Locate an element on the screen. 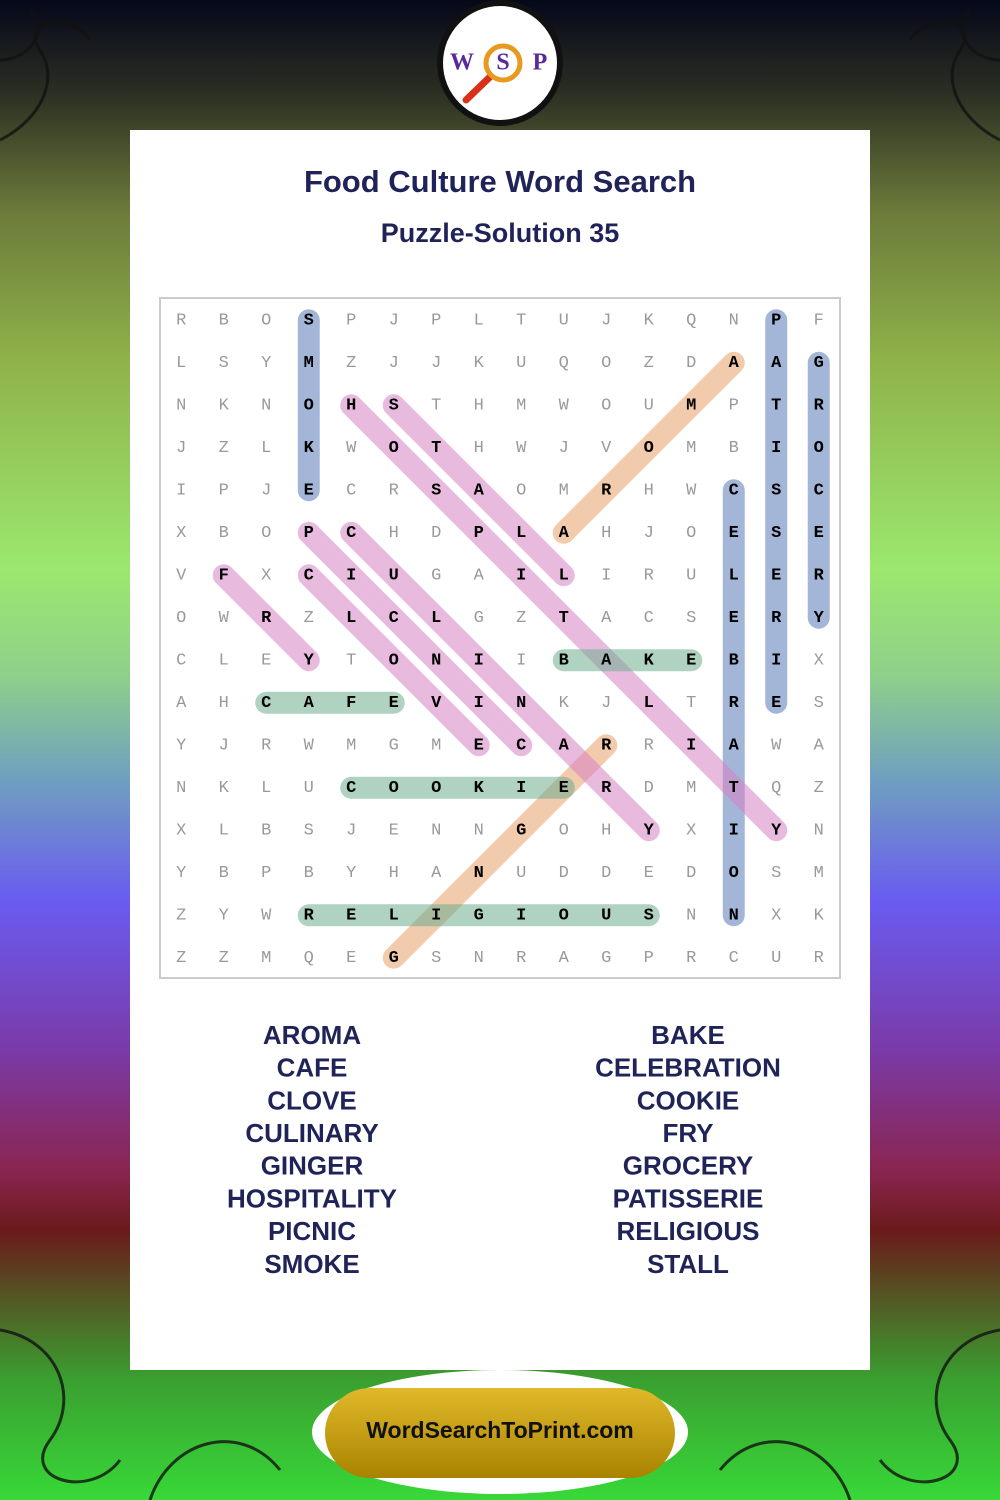 This screenshot has height=1500, width=1000. word: BAKE is located at coordinates (688, 1035).